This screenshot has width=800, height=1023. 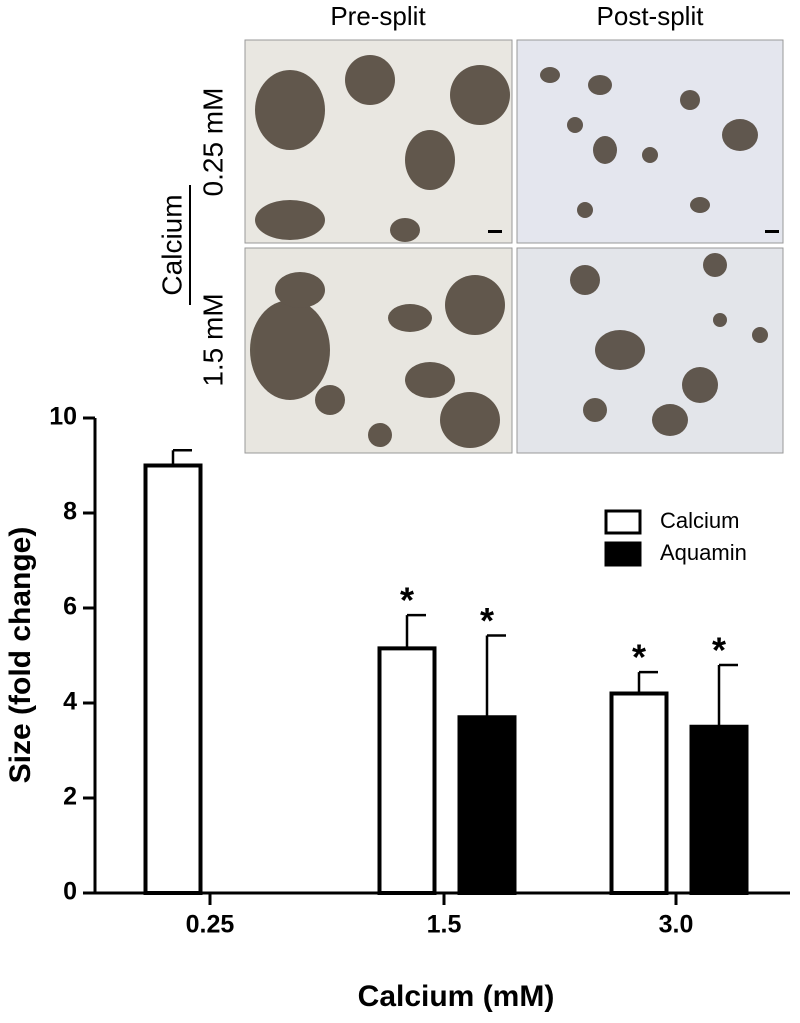 What do you see at coordinates (651, 16) in the screenshot?
I see `column-title: Post-split` at bounding box center [651, 16].